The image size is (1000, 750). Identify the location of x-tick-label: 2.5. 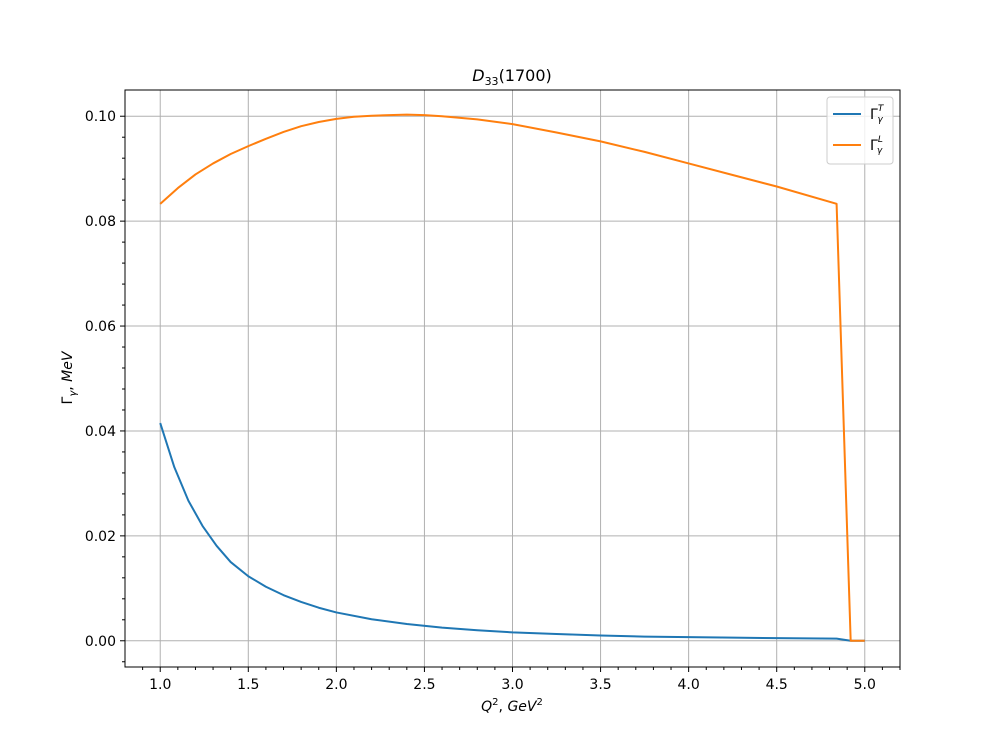
(424, 685).